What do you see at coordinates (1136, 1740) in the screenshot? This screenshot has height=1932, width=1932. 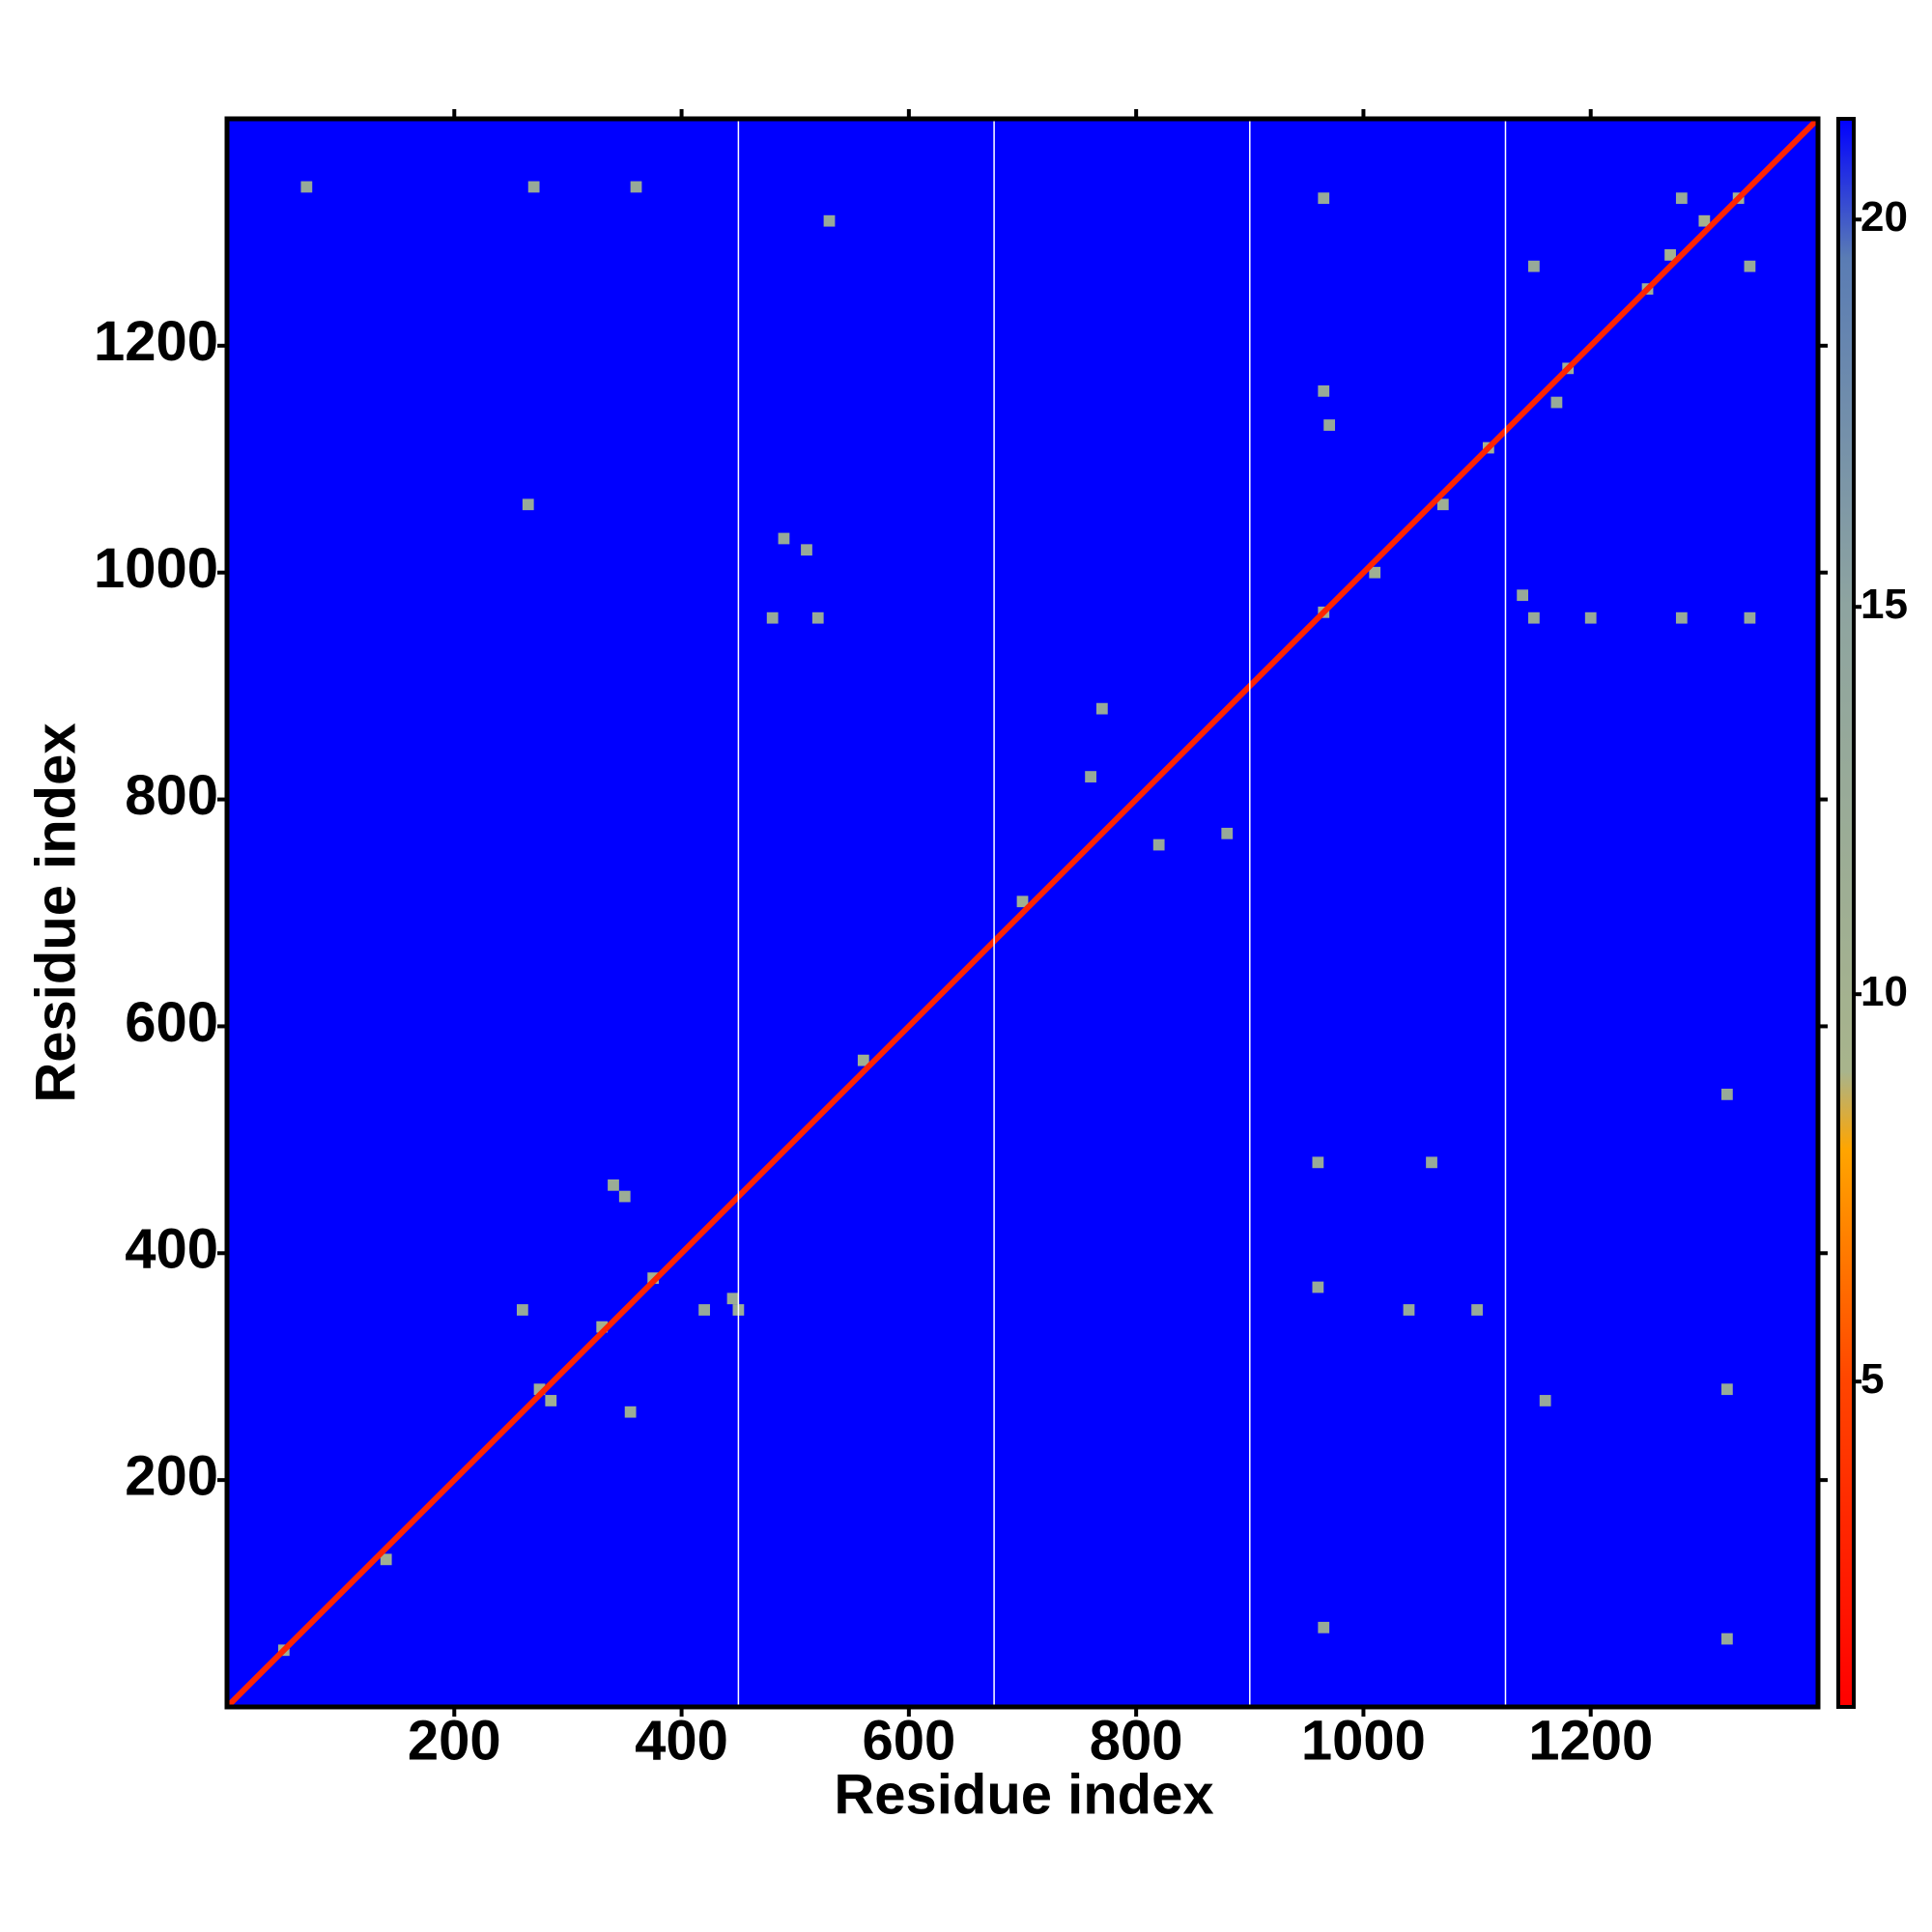 I see `x-tick-label: 800` at bounding box center [1136, 1740].